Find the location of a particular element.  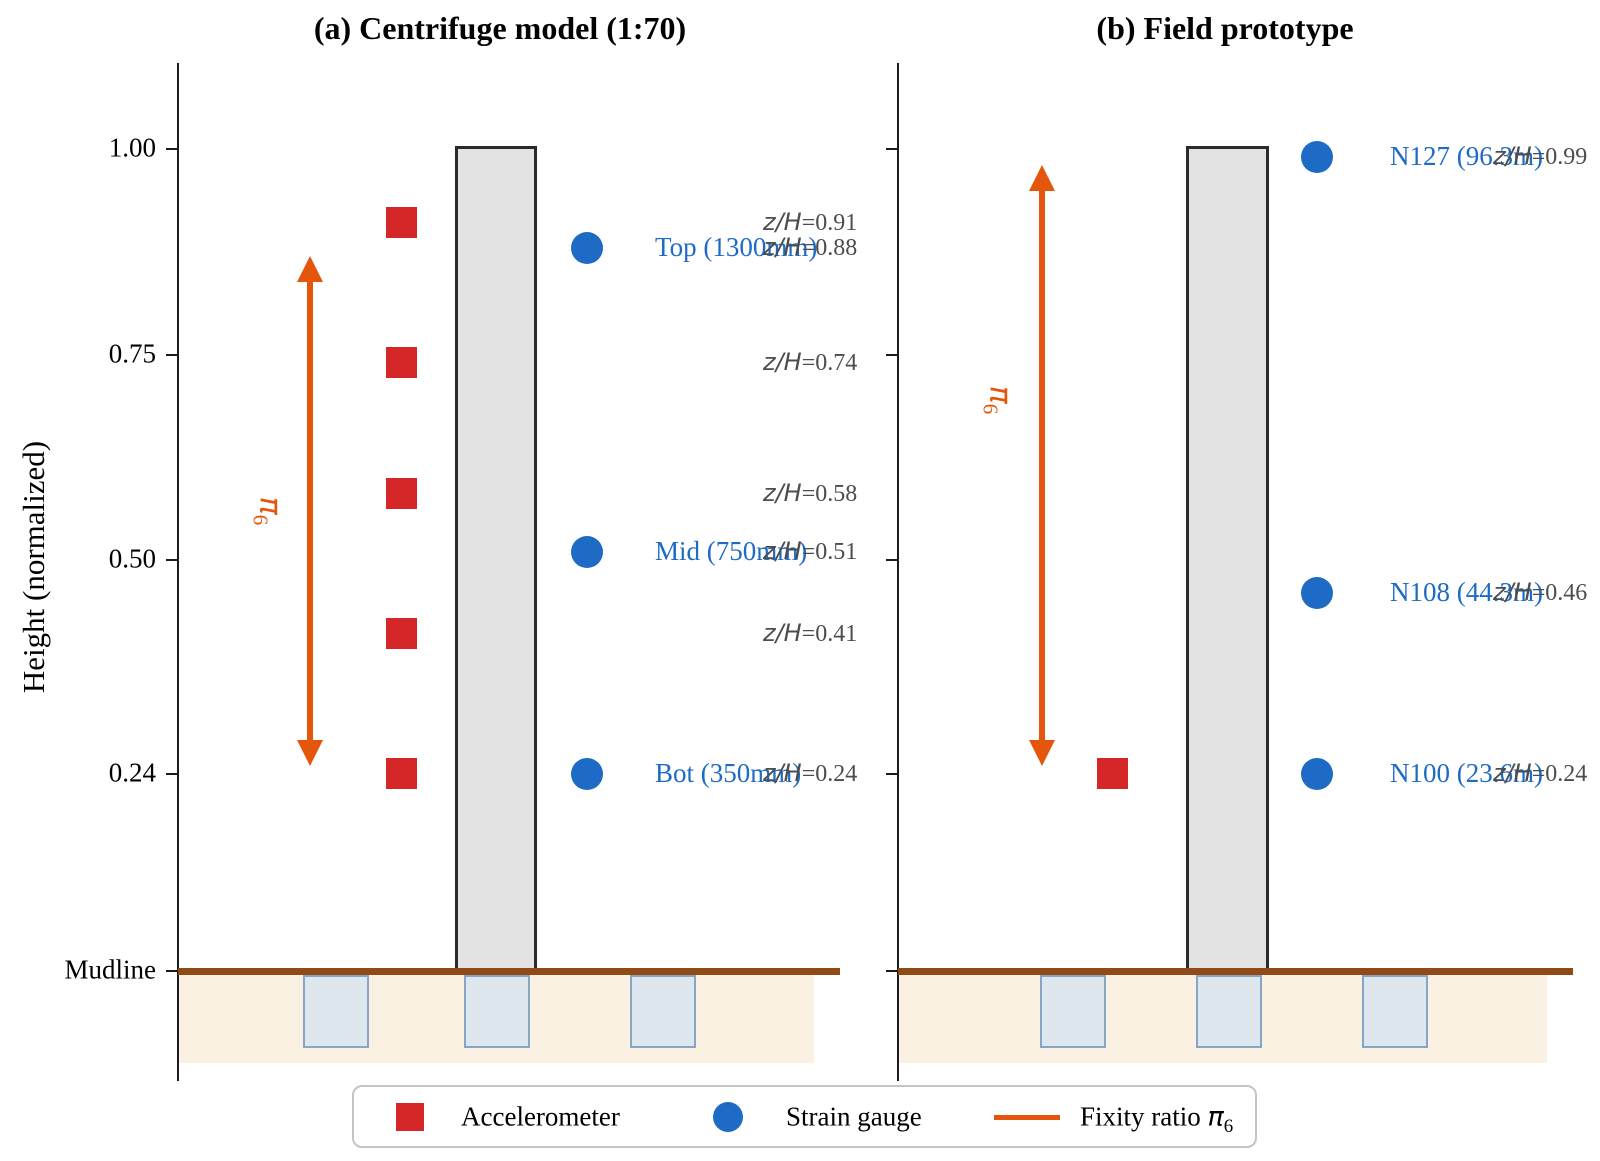

zh-annotation: z/H=0.88 is located at coordinates (810, 247).